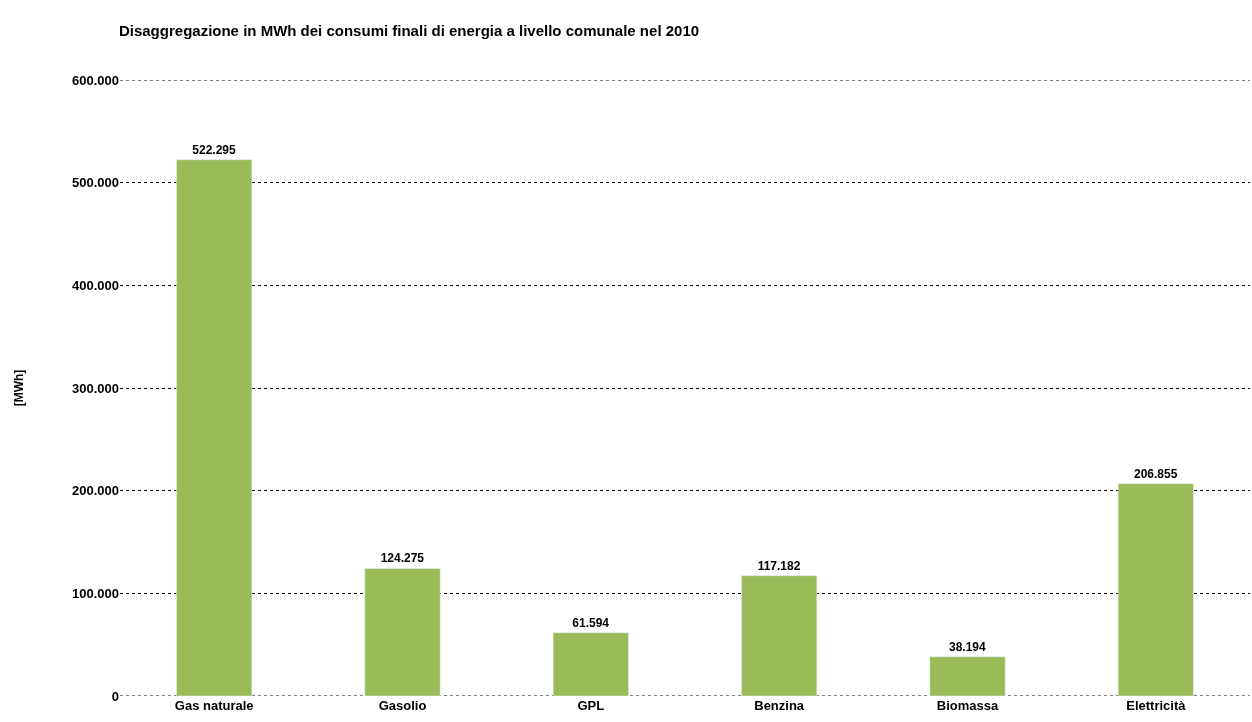  What do you see at coordinates (214, 149) in the screenshot?
I see `data-label: 522.295` at bounding box center [214, 149].